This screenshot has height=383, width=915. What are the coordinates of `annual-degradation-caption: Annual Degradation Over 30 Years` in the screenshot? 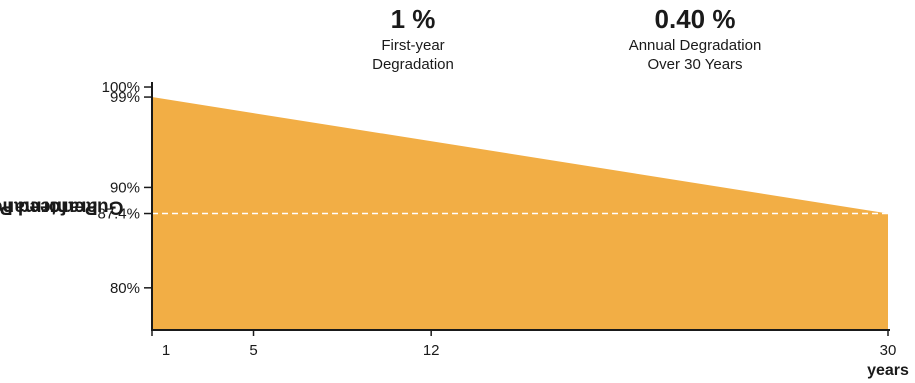 It's located at (695, 55).